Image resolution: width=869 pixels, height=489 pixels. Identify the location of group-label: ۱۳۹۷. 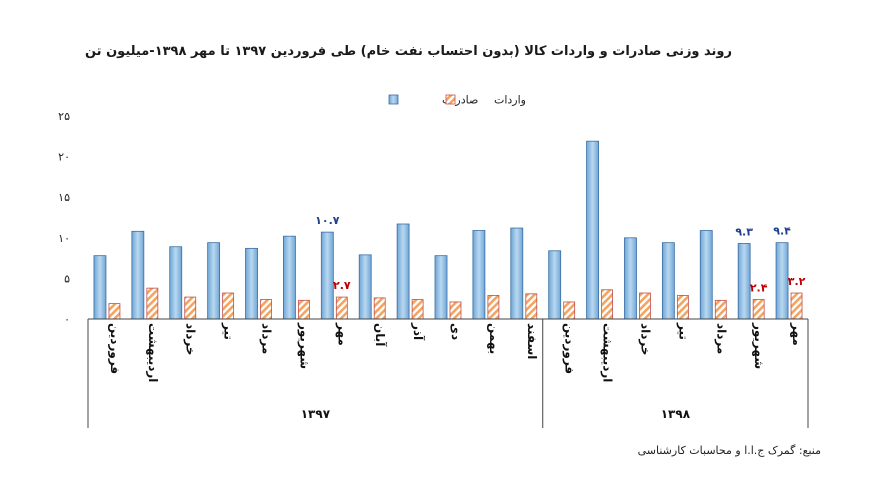
(316, 414).